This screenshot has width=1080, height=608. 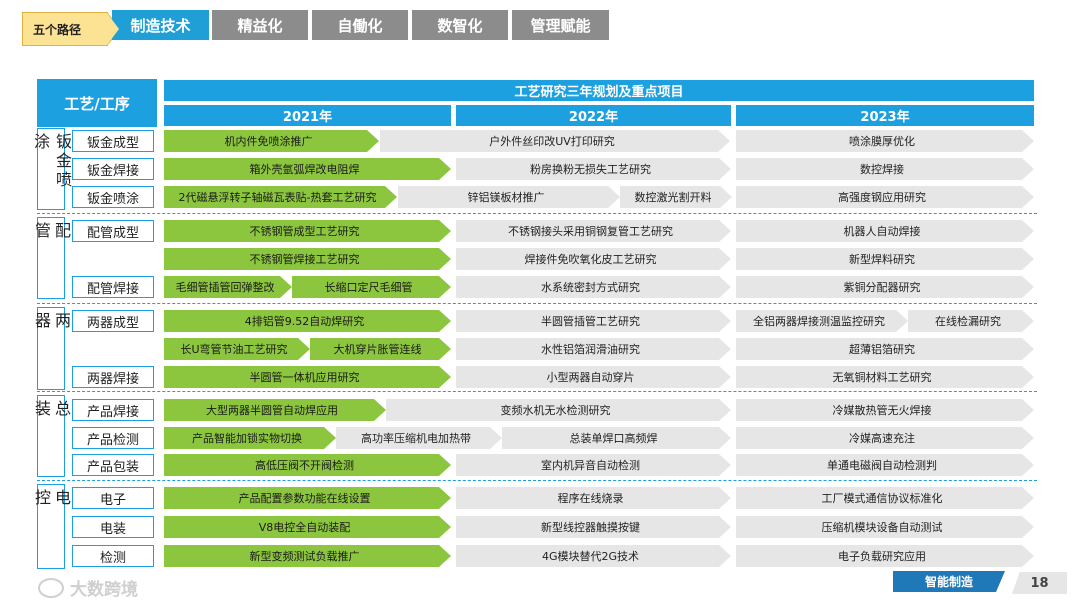 I want to click on group-piping: 配管, so click(x=51, y=258).